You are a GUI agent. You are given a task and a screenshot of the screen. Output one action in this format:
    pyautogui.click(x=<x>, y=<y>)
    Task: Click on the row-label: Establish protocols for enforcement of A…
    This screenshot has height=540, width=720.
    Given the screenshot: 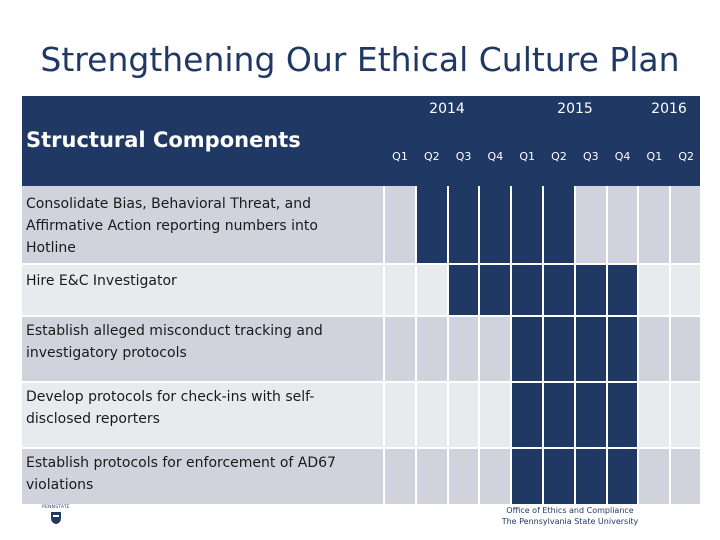 What is the action you would take?
    pyautogui.click(x=181, y=474)
    